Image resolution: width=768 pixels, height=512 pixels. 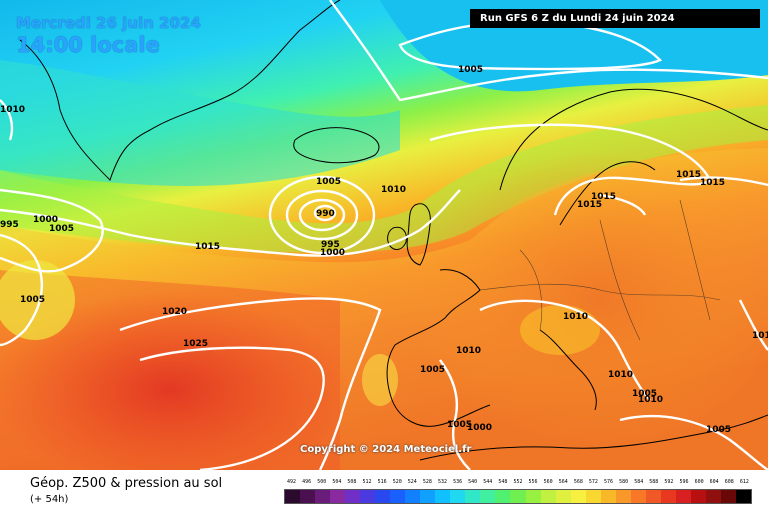 I want to click on italy-coast, so click(x=568, y=370).